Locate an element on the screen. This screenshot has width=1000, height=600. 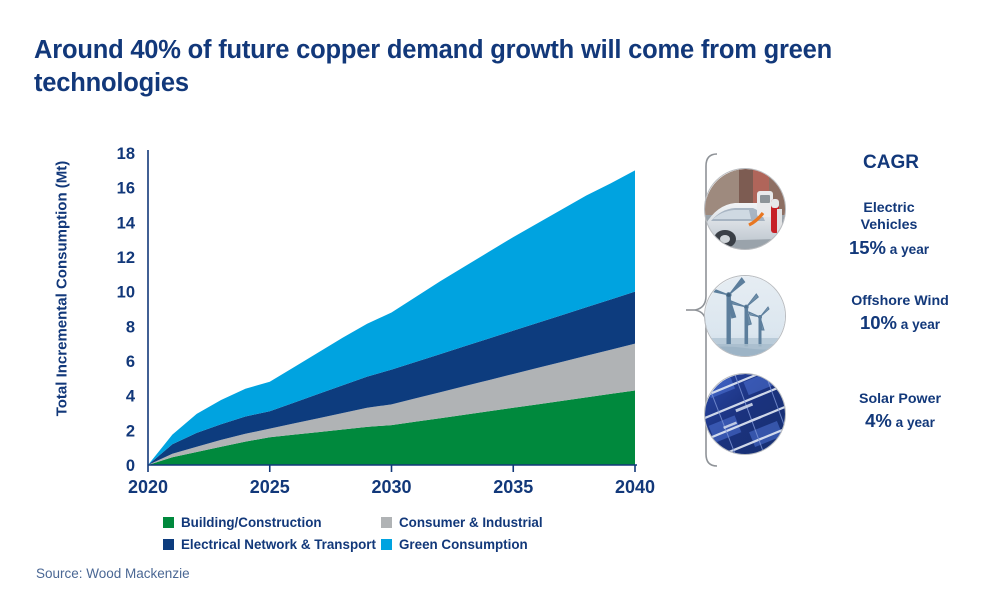
area-series-electrical-network-transport is located at coordinates (391, 378).